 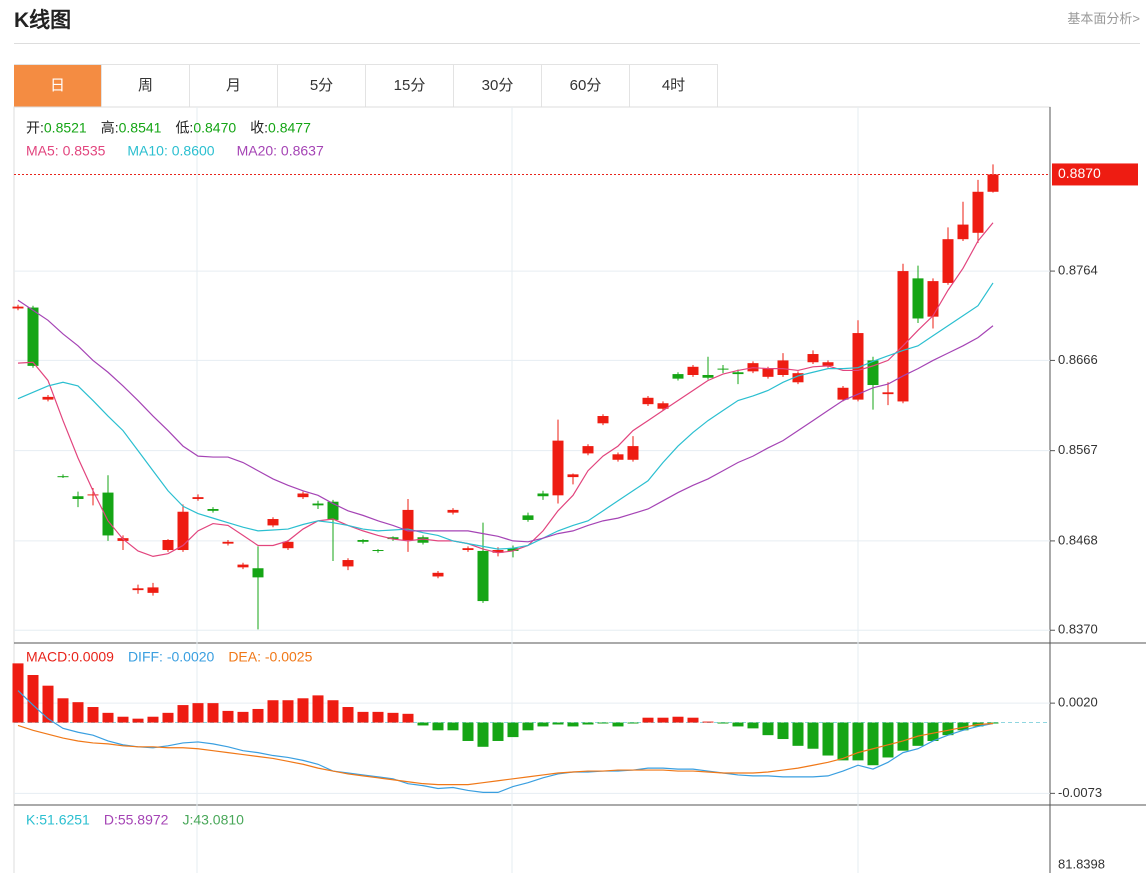 I want to click on period-tab: 日, so click(x=58, y=86).